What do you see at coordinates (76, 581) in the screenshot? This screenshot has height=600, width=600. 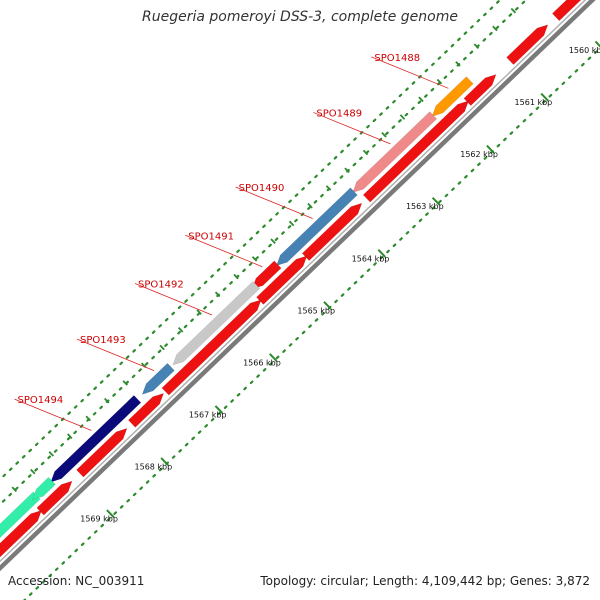 I see `accession-label: Accession: NC_003911` at bounding box center [76, 581].